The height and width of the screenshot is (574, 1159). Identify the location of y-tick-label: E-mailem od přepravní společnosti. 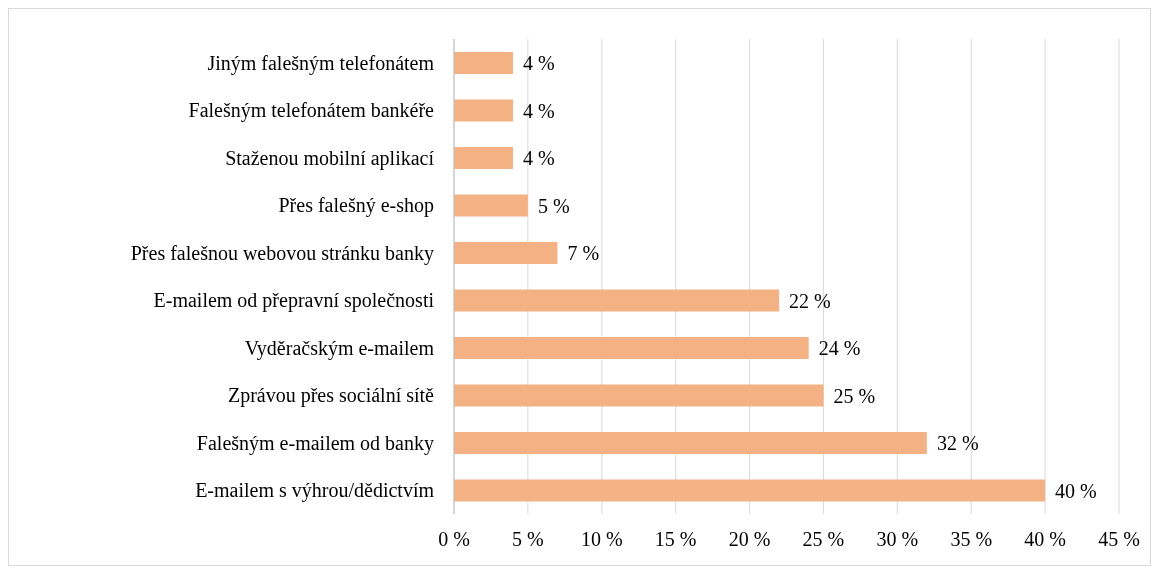
(294, 301).